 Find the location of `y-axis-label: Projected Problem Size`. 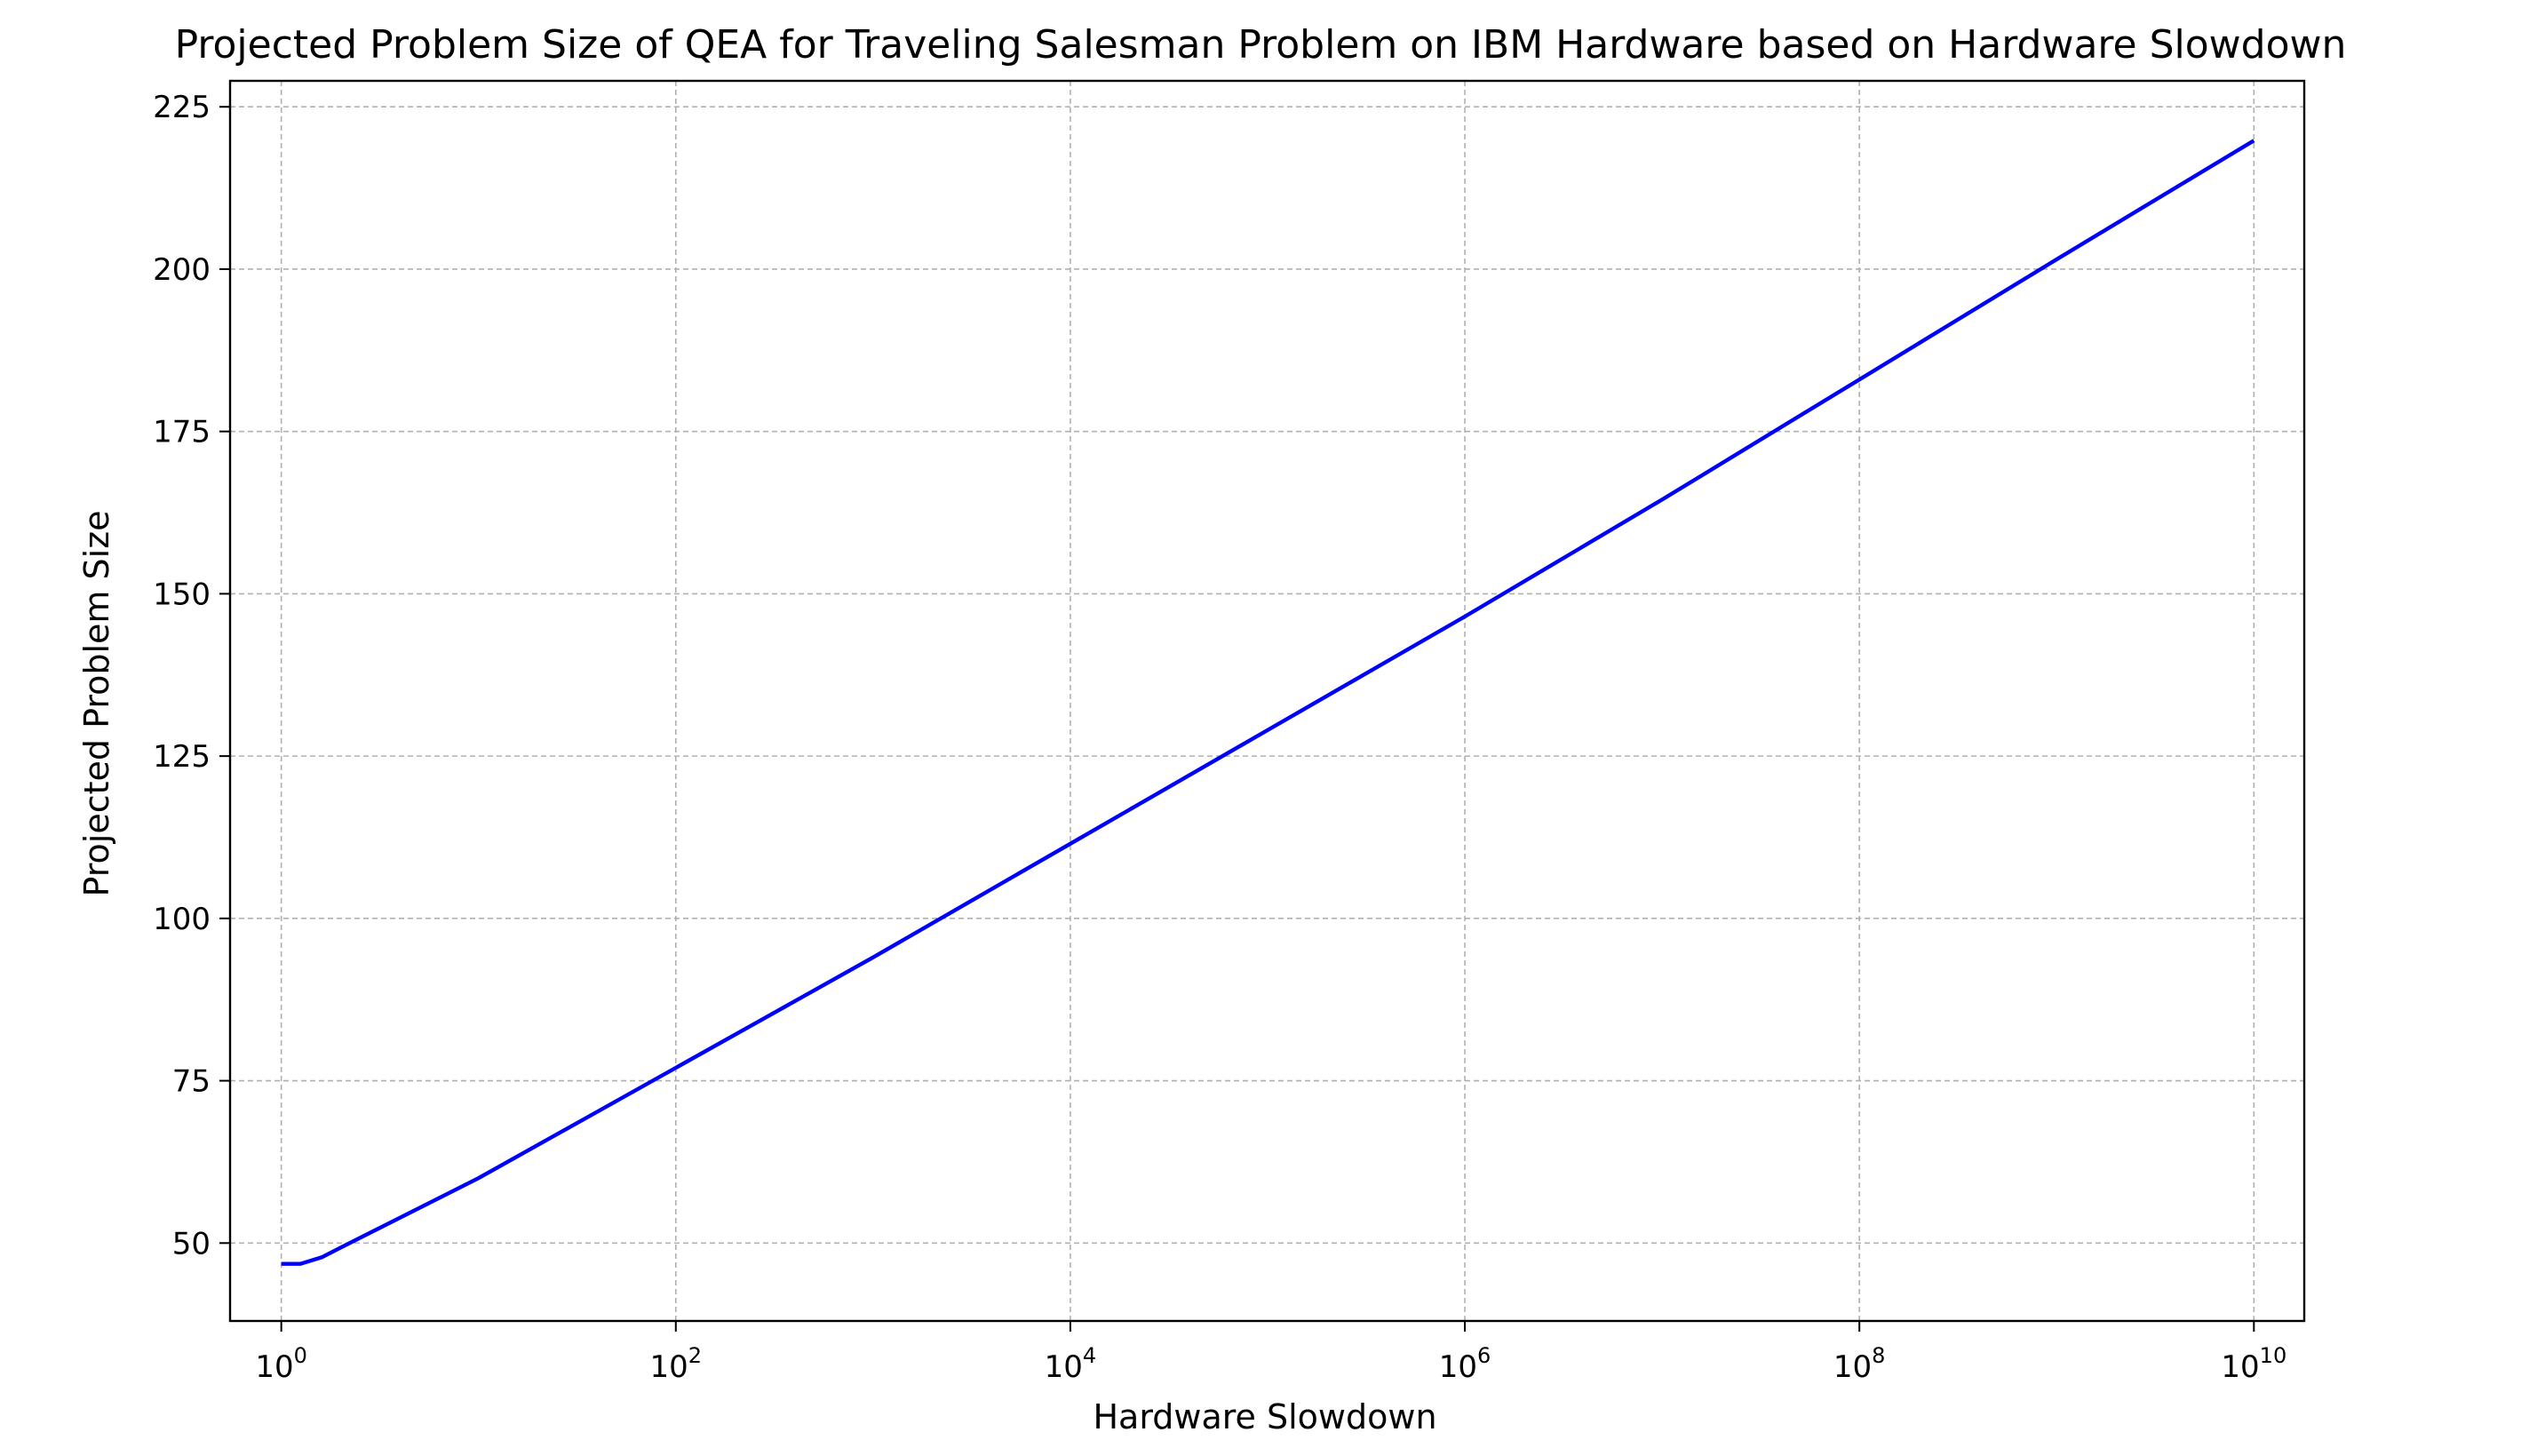

y-axis-label: Projected Problem Size is located at coordinates (96, 703).